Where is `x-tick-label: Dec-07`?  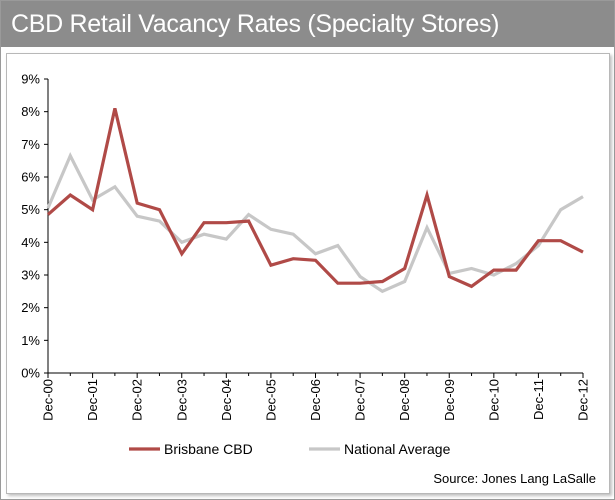 x-tick-label: Dec-07 is located at coordinates (360, 400).